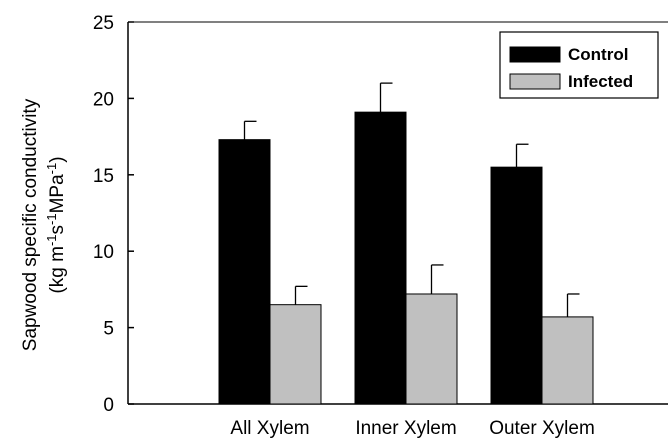 This screenshot has width=672, height=442. I want to click on legend-swatch-infected, so click(535, 81).